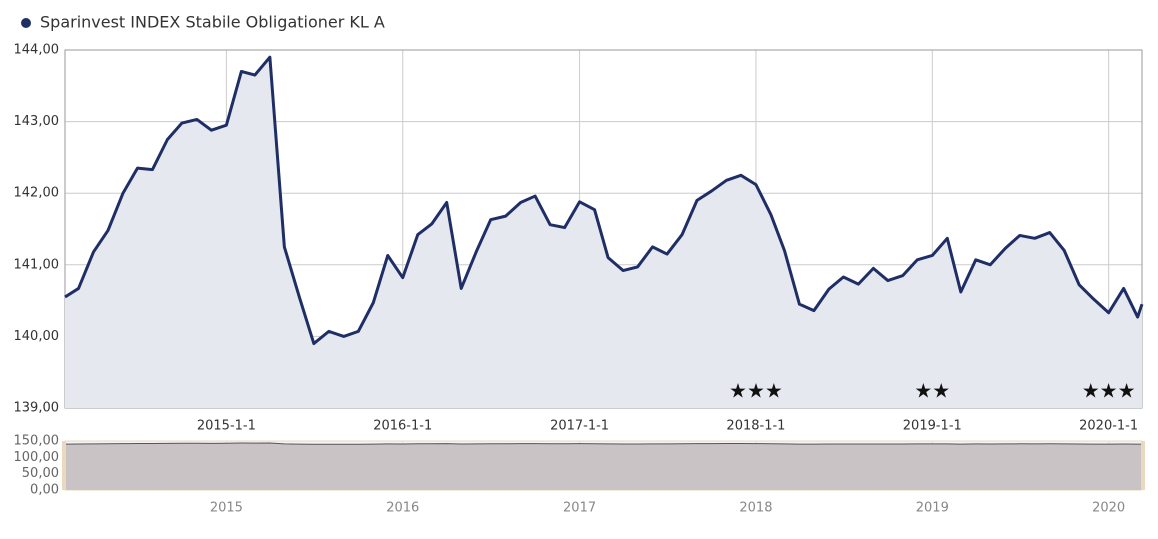 The height and width of the screenshot is (539, 1158). Describe the element at coordinates (579, 508) in the screenshot. I see `nav-x-tick-label: 2017` at that location.